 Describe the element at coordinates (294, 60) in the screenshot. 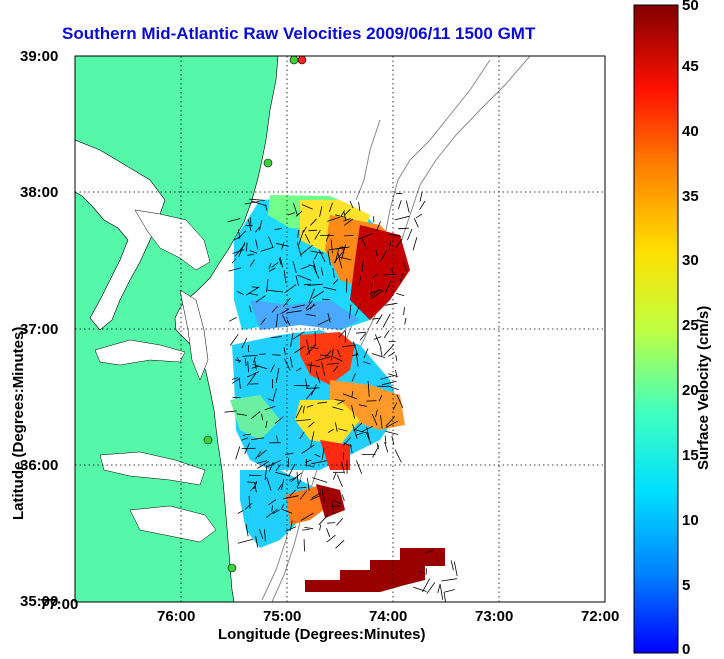

I see `station-marker` at that location.